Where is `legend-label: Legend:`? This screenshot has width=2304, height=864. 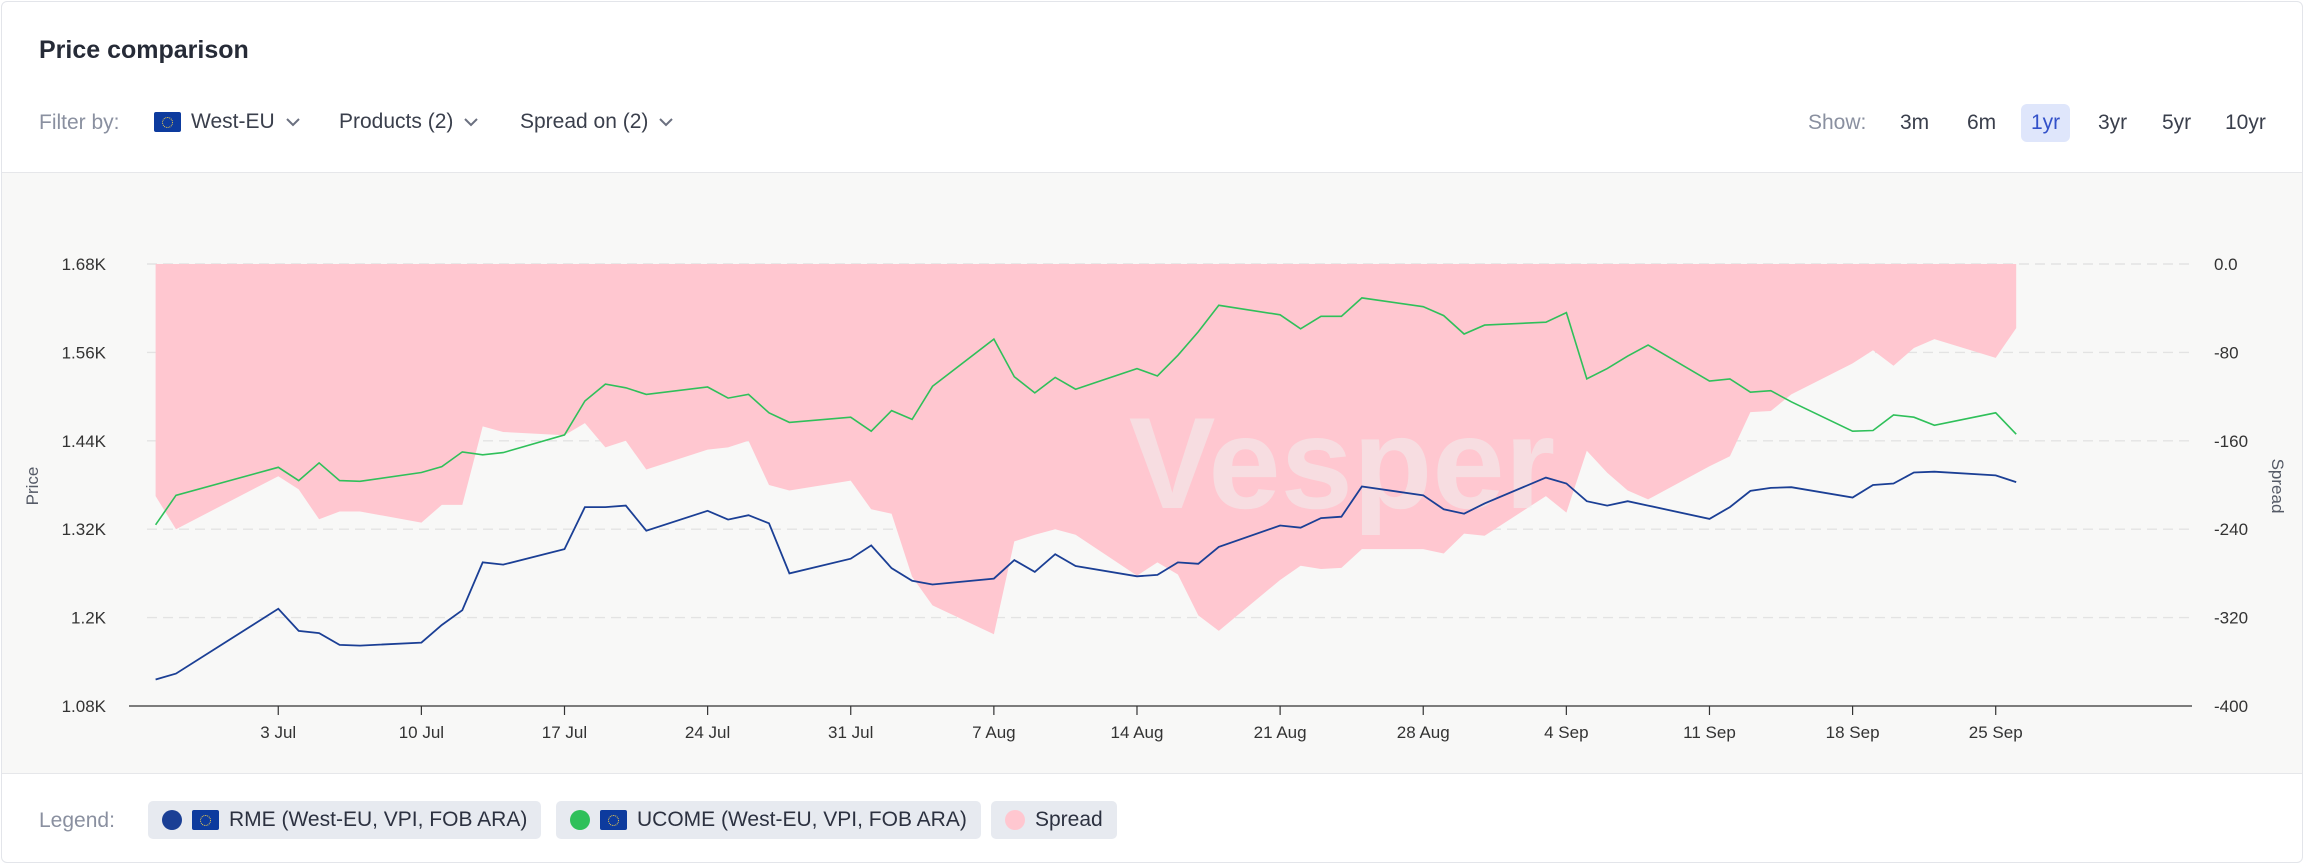 legend-label: Legend: is located at coordinates (77, 820).